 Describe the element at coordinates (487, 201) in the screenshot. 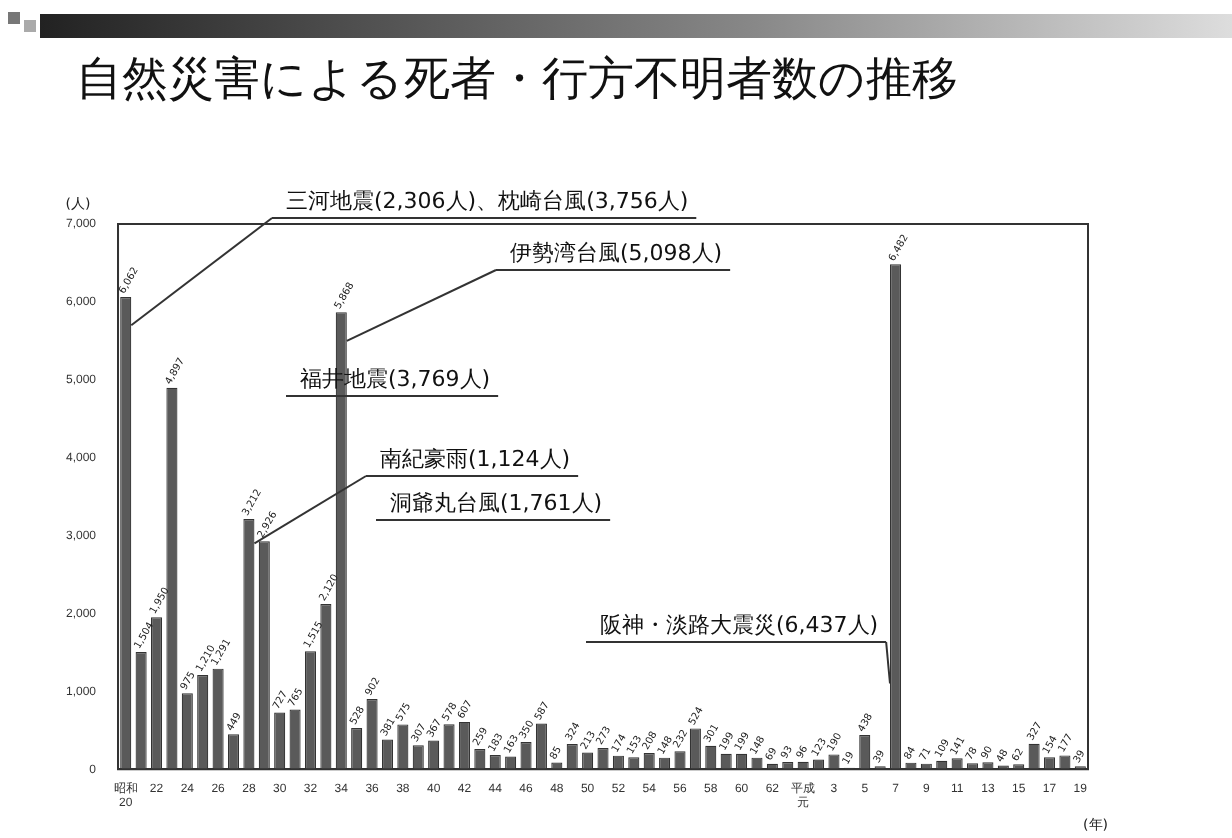

I see `annotation: 三河地震(2,306人)、枕崎台風(3,756人)` at that location.